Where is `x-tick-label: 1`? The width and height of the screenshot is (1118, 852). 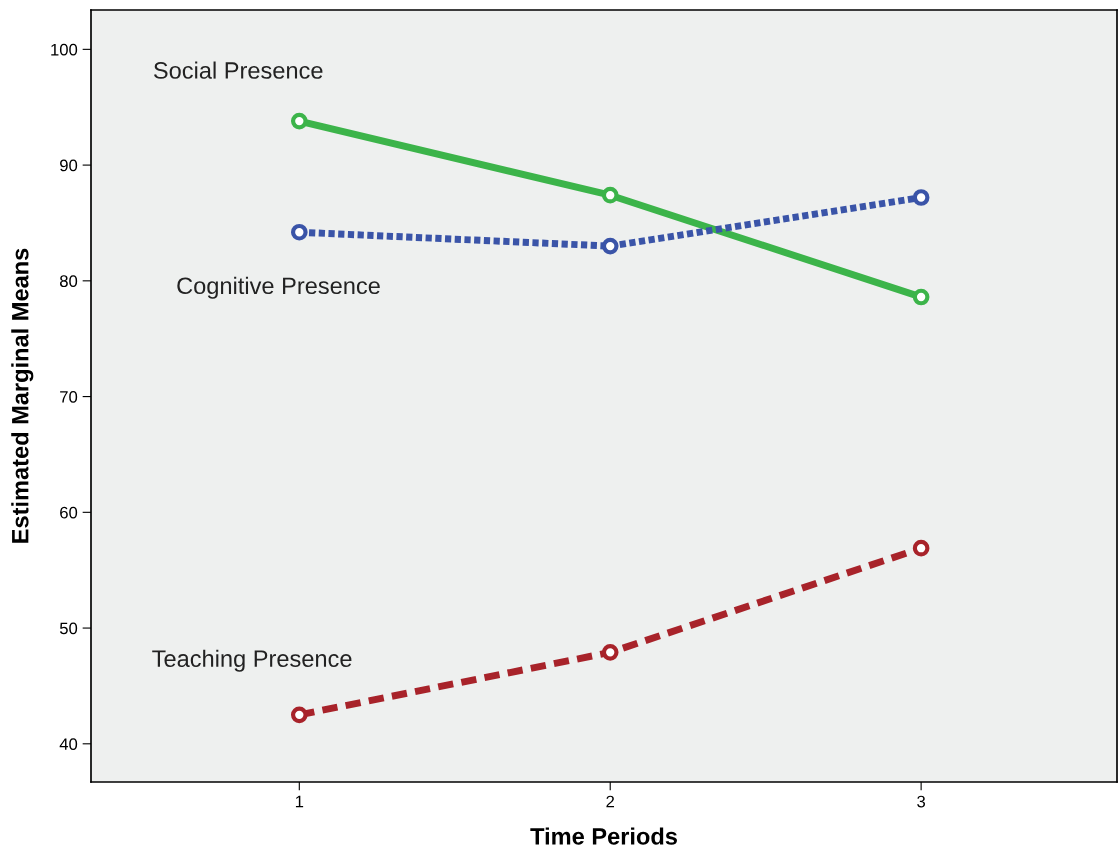
x-tick-label: 1 is located at coordinates (299, 801).